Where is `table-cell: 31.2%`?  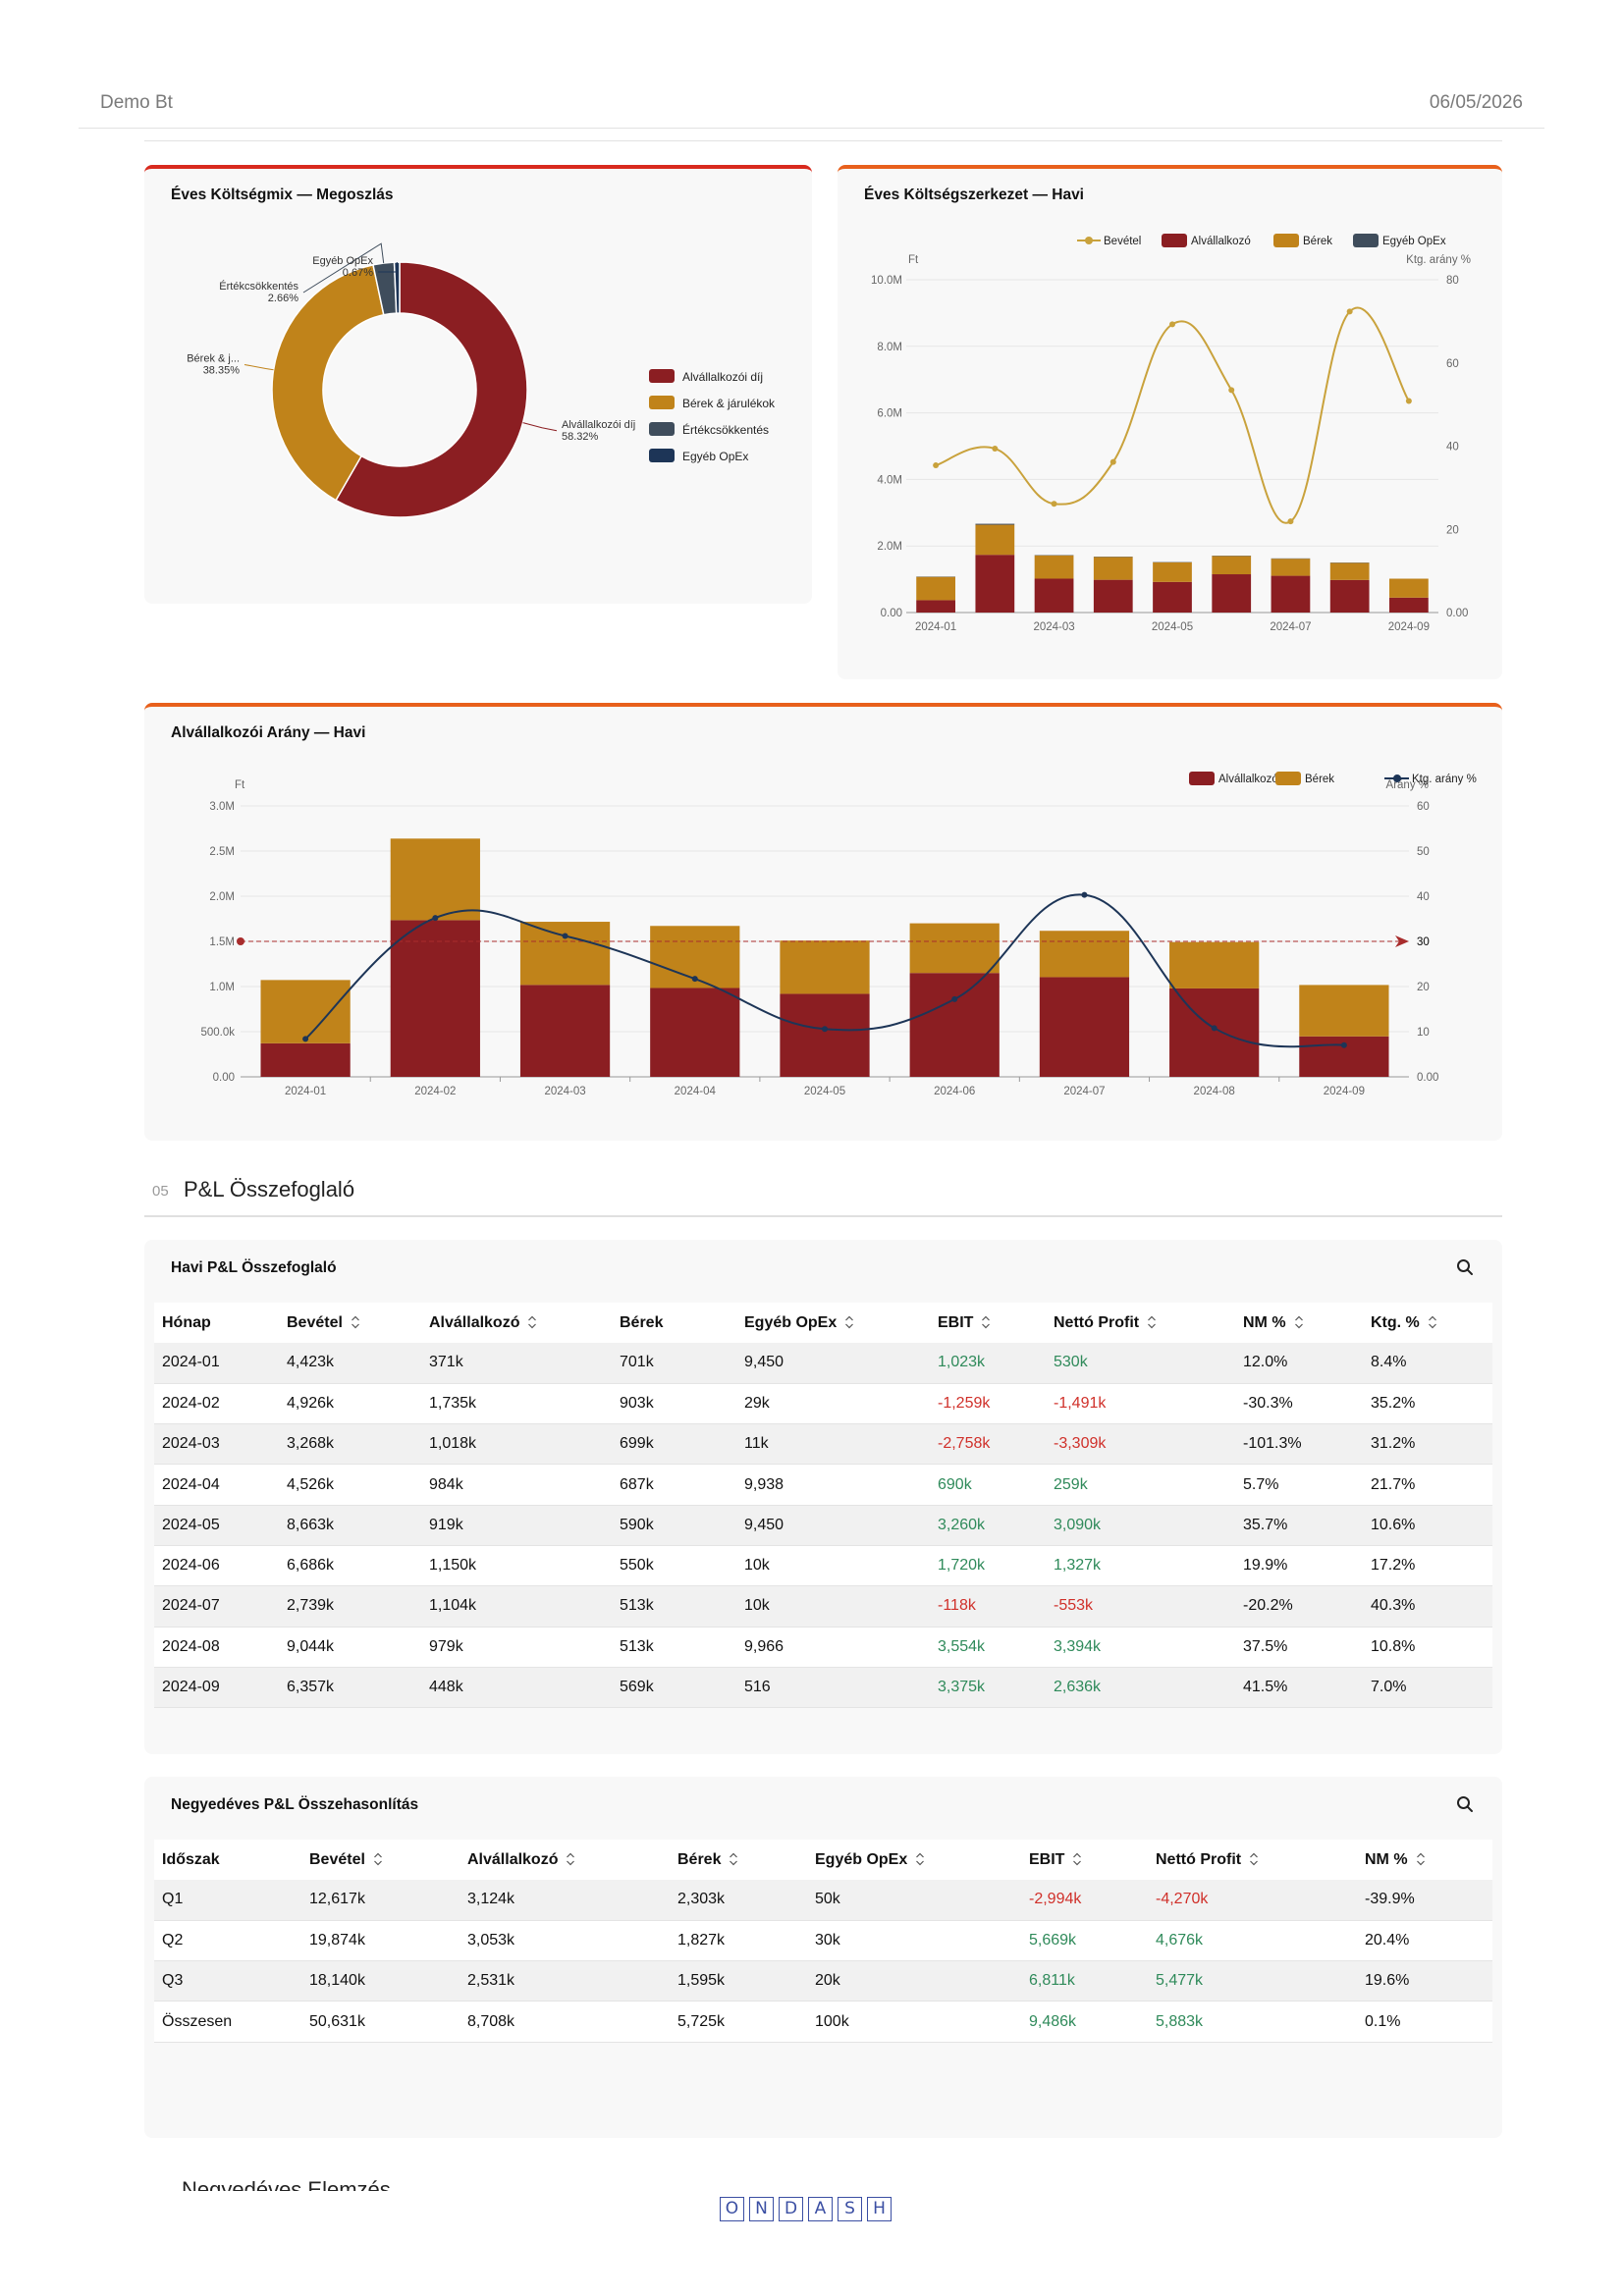
table-cell: 31.2% is located at coordinates (1428, 1444).